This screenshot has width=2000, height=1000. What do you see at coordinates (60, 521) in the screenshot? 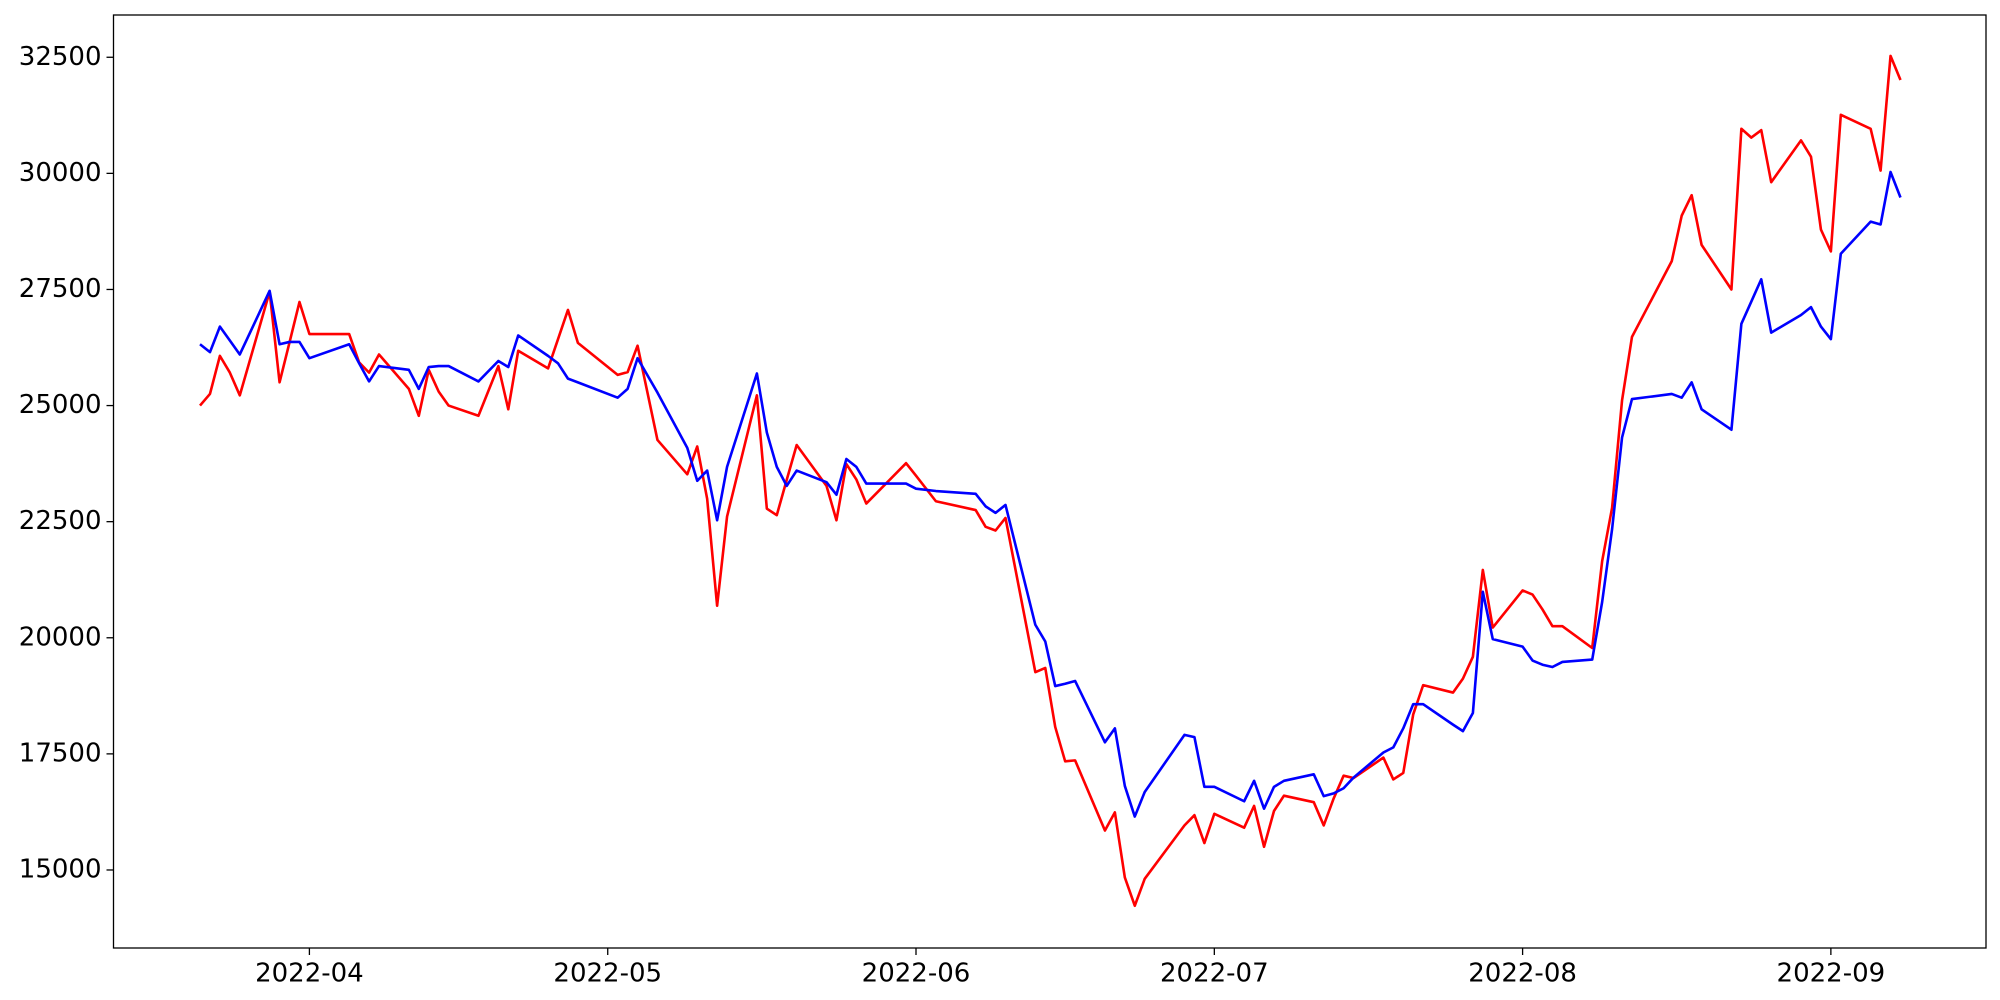
I see `y-tick-label: 22500` at bounding box center [60, 521].